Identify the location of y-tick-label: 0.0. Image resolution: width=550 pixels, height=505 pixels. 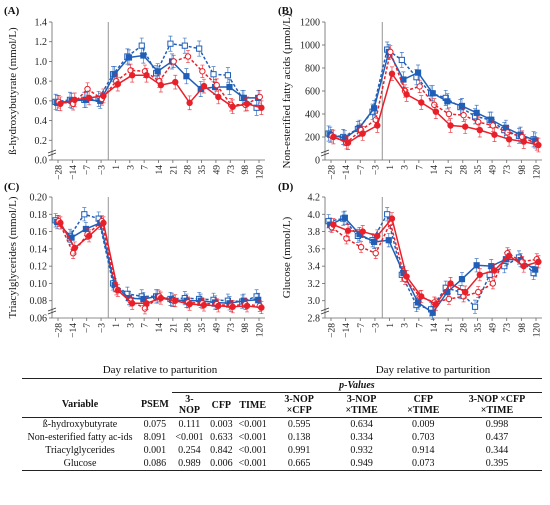
(41, 161).